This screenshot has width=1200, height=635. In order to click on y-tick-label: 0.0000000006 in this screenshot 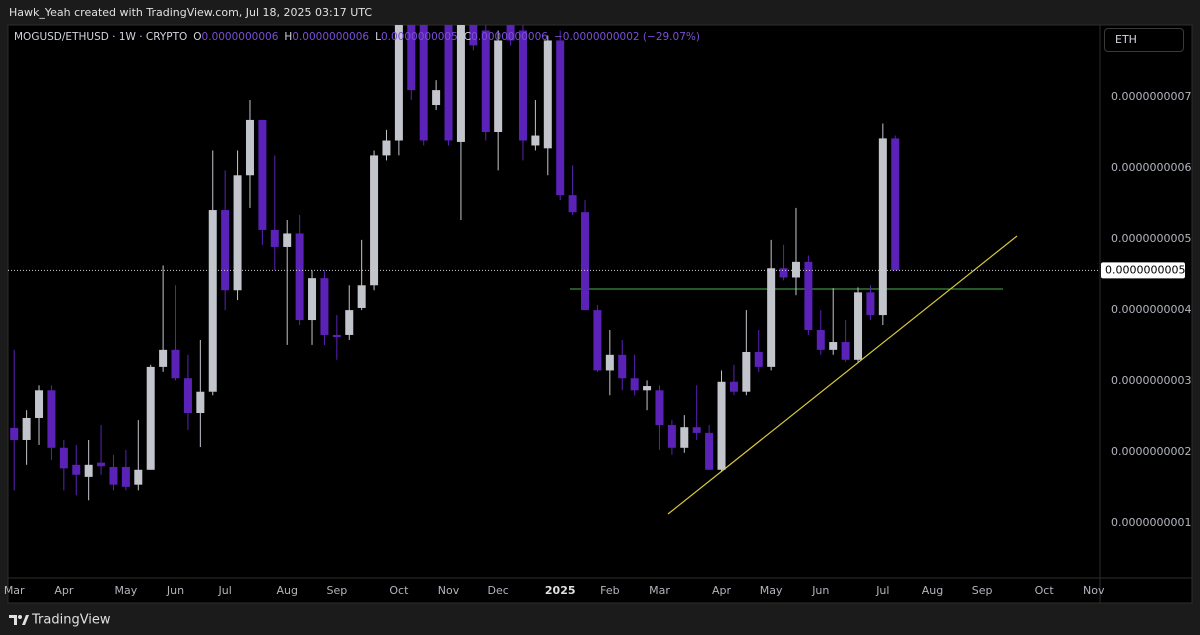, I will do `click(1151, 167)`.